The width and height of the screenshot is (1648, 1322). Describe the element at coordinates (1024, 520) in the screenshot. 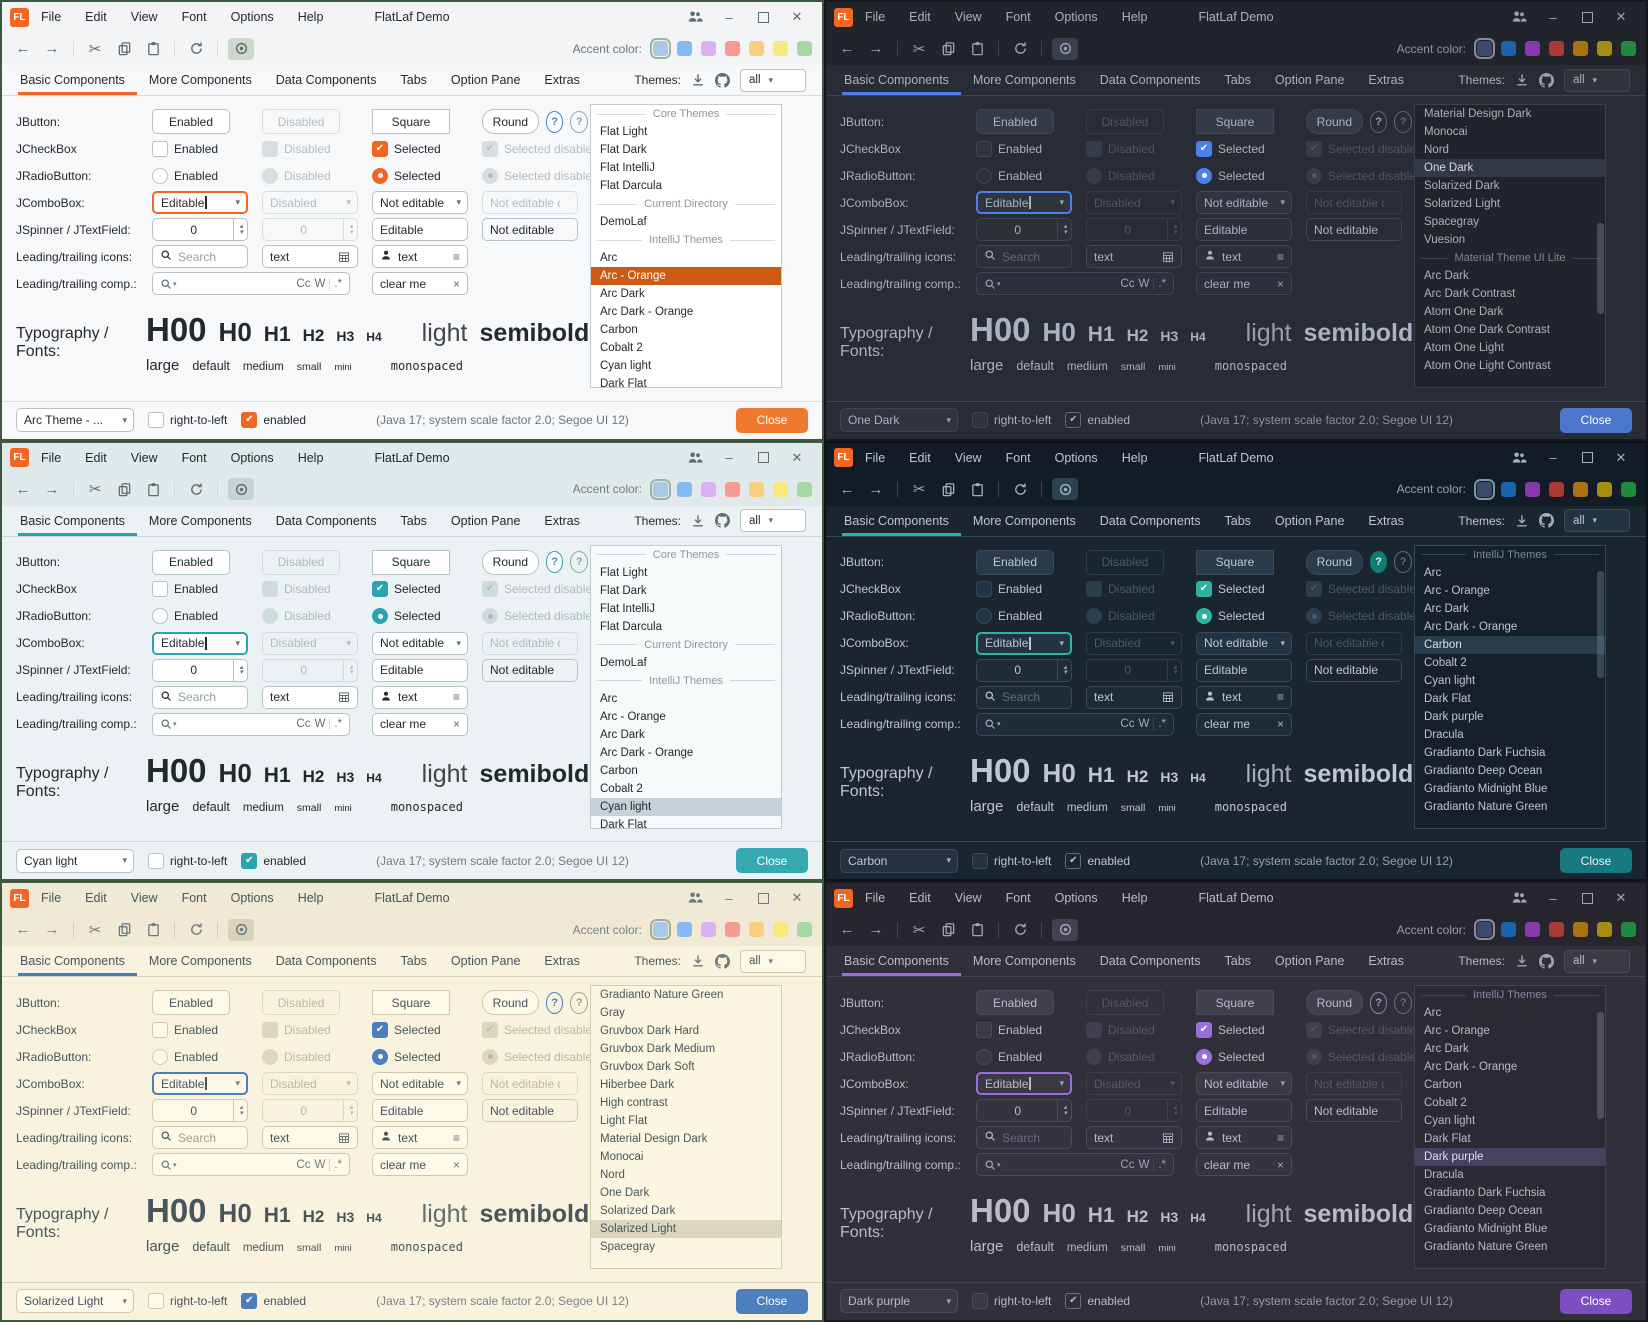

I see `tab-more-components: More Components` at that location.